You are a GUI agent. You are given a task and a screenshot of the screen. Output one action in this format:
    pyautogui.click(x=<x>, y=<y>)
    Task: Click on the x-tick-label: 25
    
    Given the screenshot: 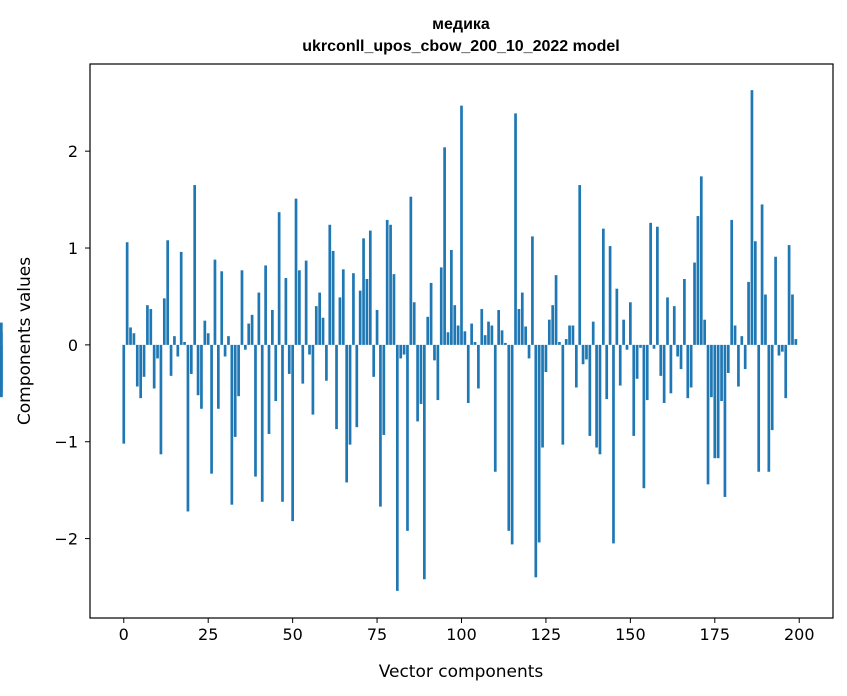 What is the action you would take?
    pyautogui.click(x=208, y=634)
    